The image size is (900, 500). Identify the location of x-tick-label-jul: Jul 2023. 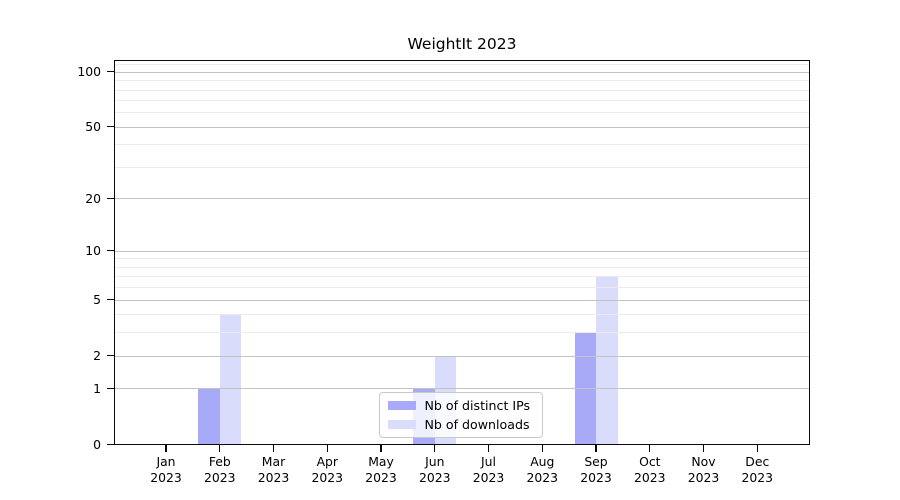
(488, 469).